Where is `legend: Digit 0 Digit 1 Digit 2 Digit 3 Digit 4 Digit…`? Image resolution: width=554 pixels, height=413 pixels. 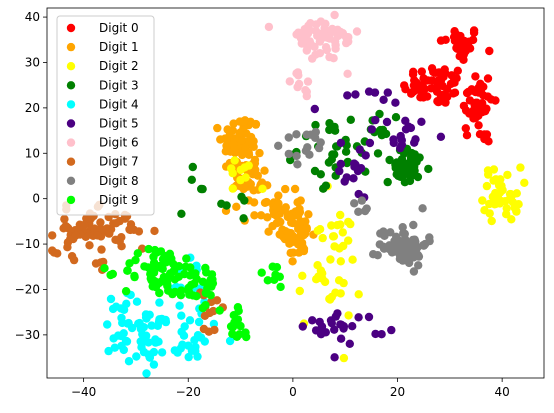 legend: Digit 0 Digit 1 Digit 2 Digit 3 Digit 4 Digit… is located at coordinates (105, 115).